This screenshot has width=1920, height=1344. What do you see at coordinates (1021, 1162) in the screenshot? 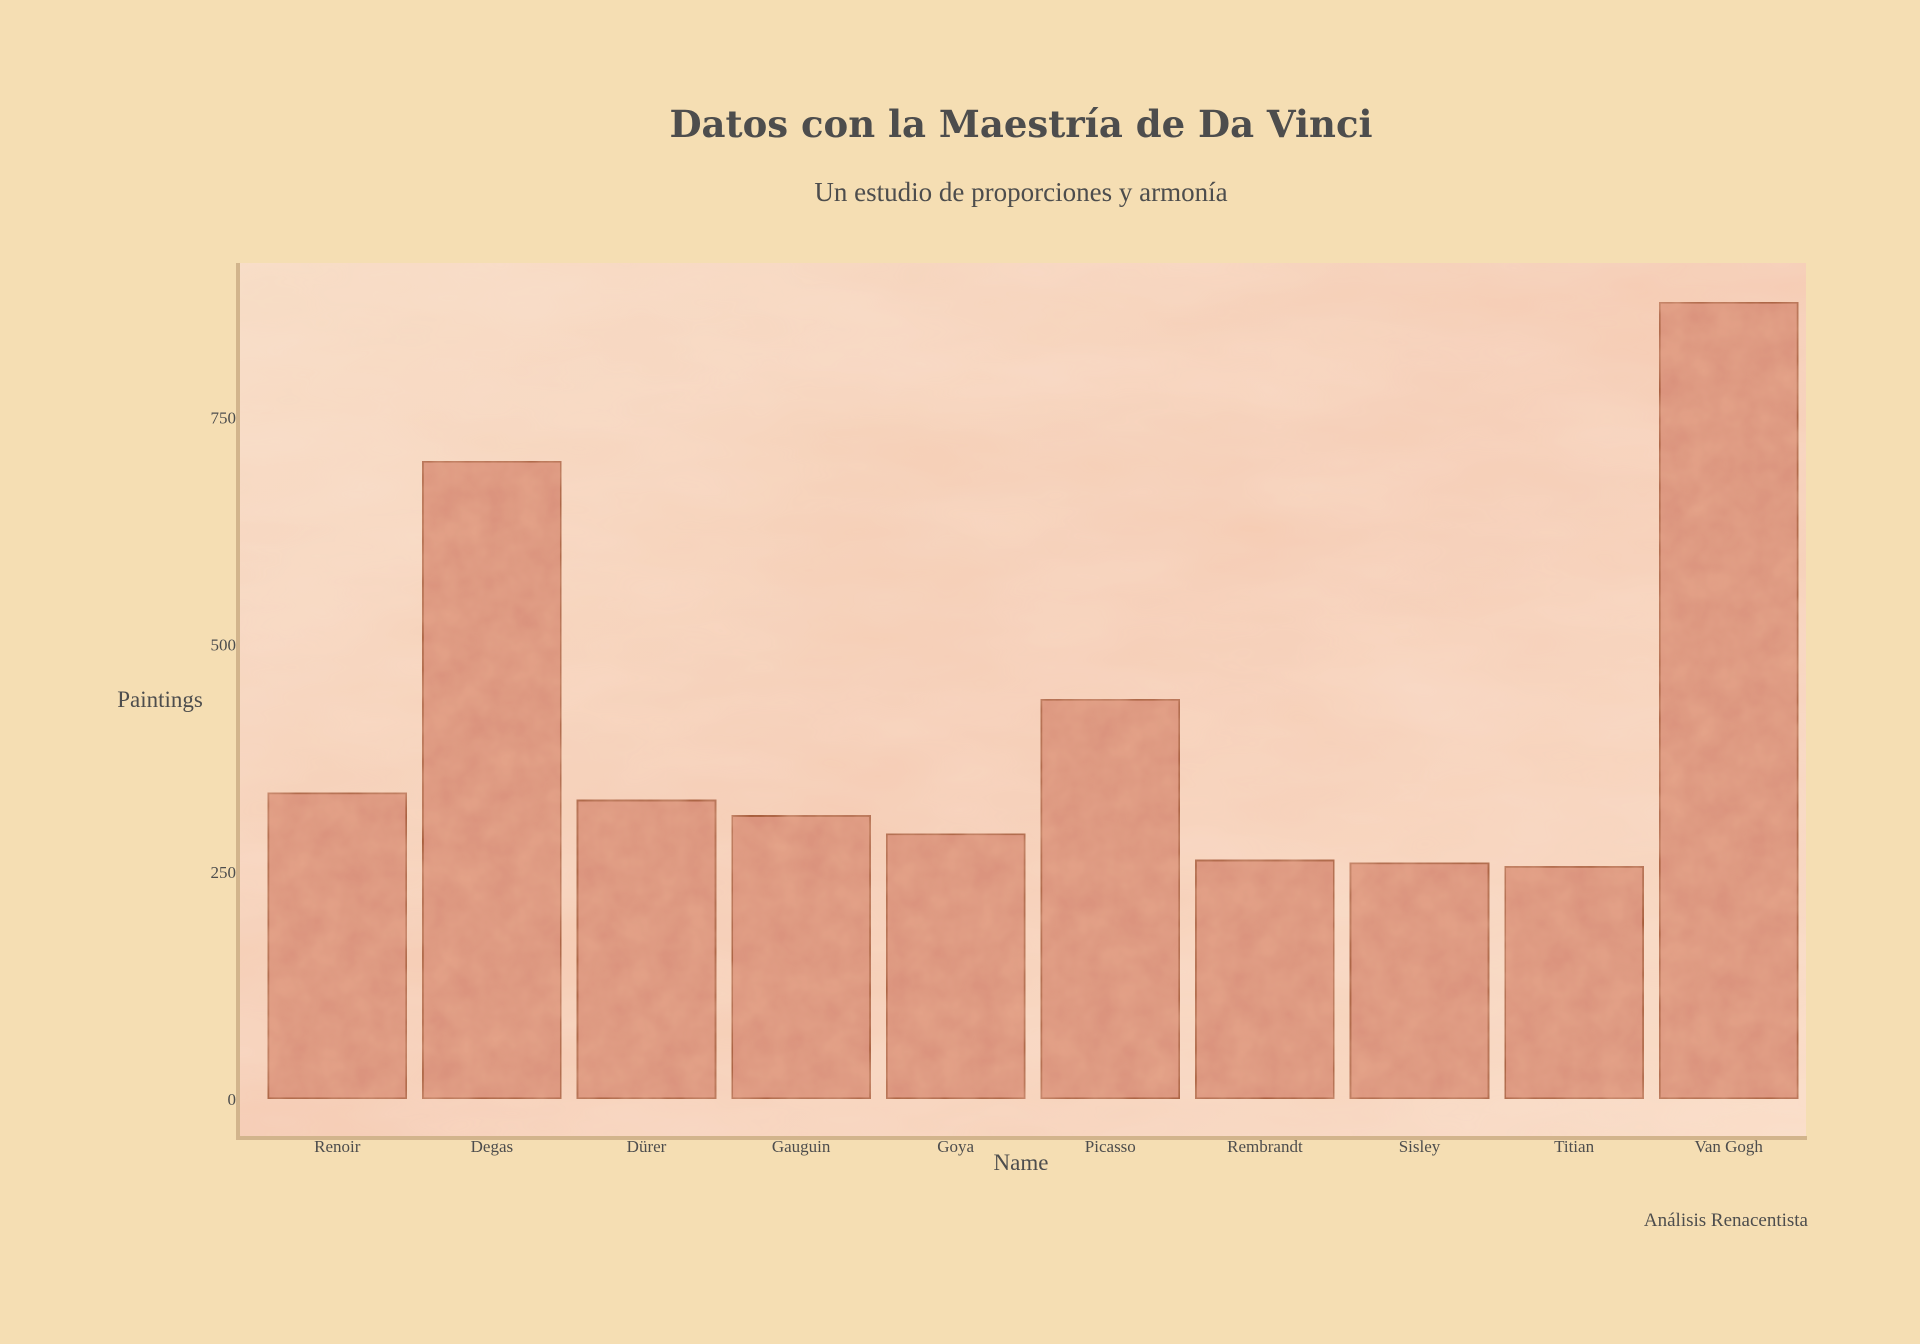
I see `x-axis-title: Name` at bounding box center [1021, 1162].